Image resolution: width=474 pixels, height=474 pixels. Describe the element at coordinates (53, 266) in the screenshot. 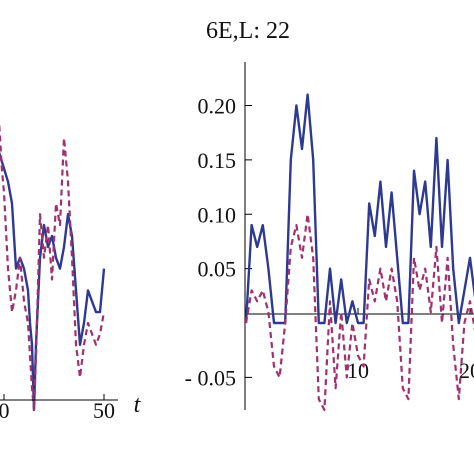

I see `series-line-dashed` at that location.